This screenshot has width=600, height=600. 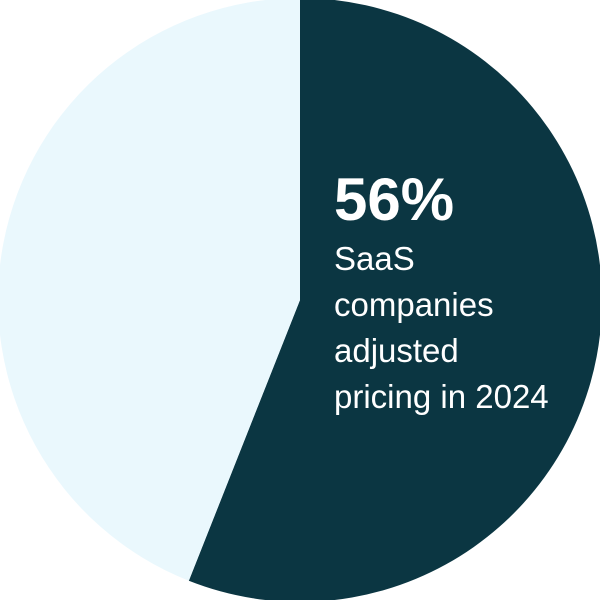 What do you see at coordinates (441, 396) in the screenshot?
I see `label-line: pricing in 2024` at bounding box center [441, 396].